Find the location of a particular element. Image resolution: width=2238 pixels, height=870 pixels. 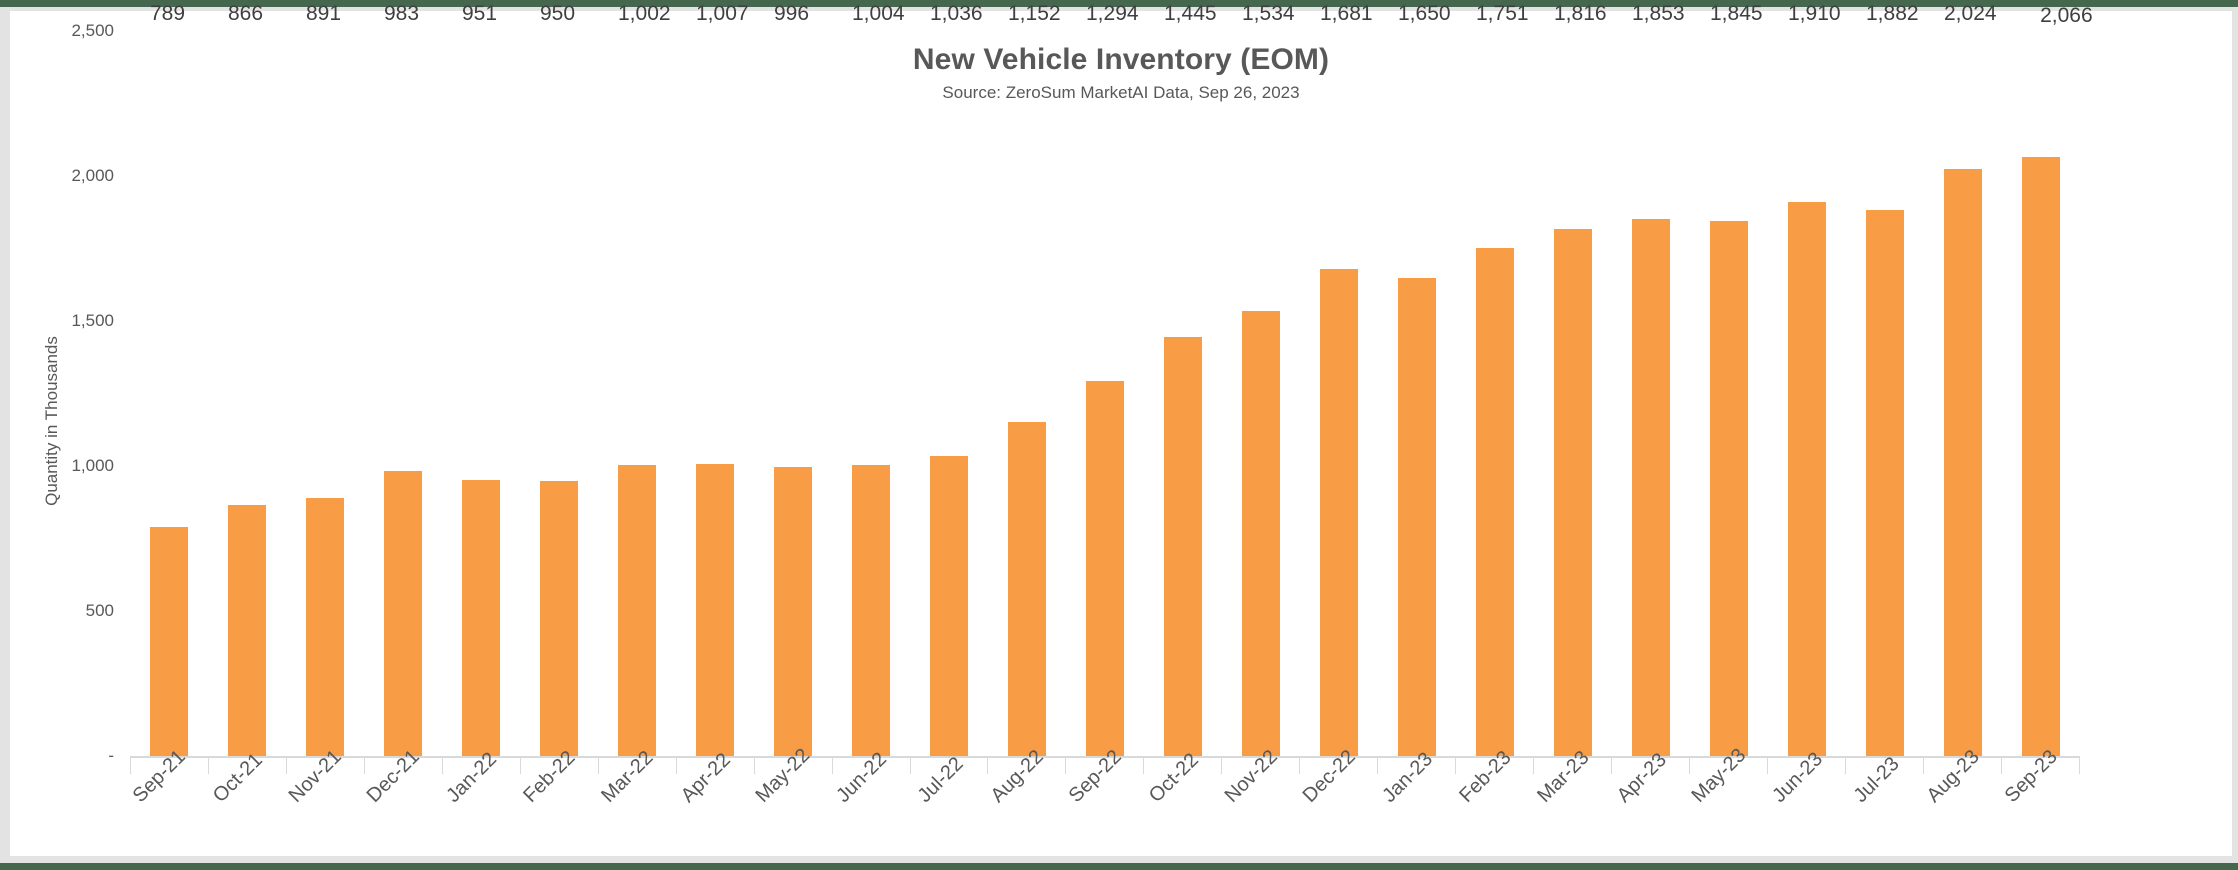

x-axis-label-slot: Nov-21 is located at coordinates (324, 808).